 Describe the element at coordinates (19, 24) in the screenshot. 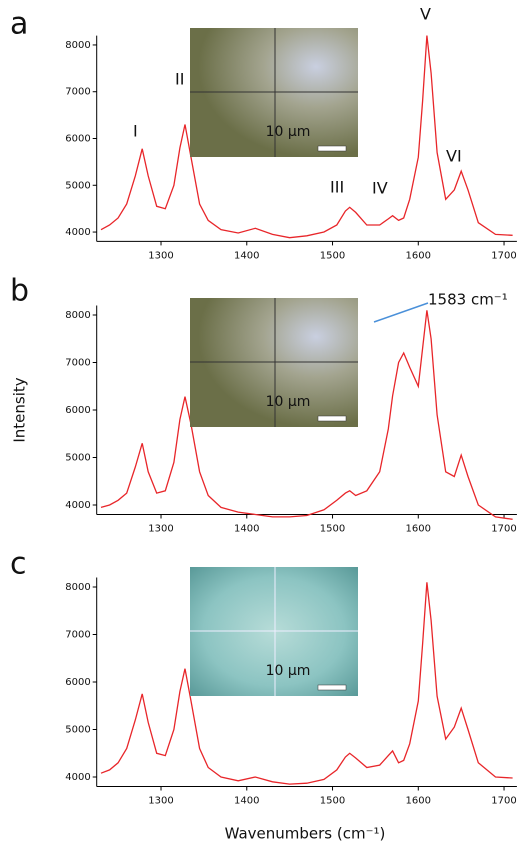

I see `panel-label: a` at that location.